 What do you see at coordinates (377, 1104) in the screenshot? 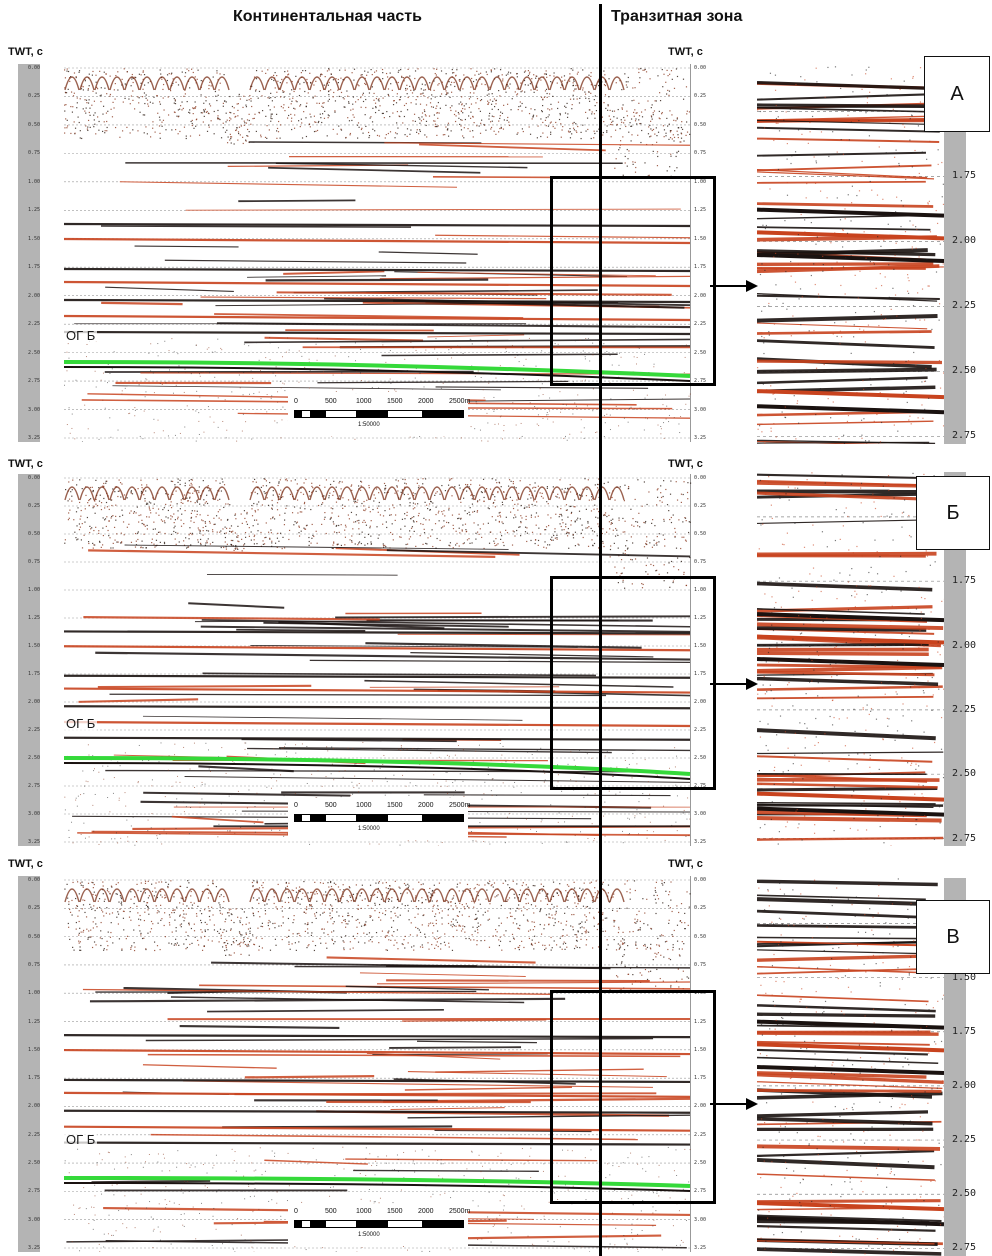
I see `seismic-reflectors` at bounding box center [377, 1104].